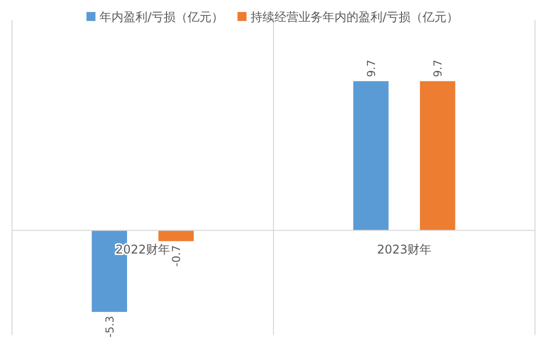  I want to click on data-label: -5.3, so click(109, 327).